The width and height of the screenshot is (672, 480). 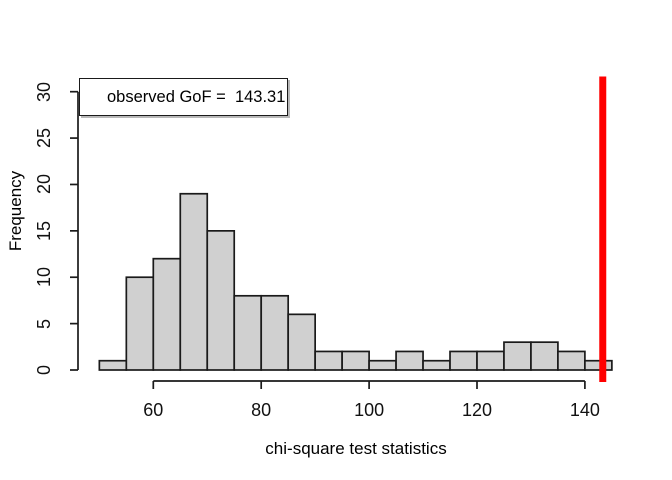 I want to click on legend-box: observed GoF = 143.31, so click(x=183, y=97).